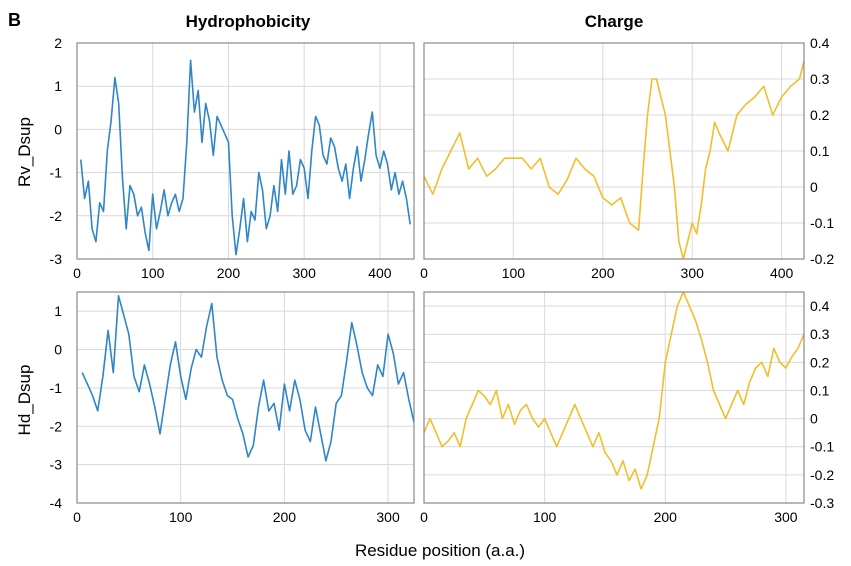 This screenshot has height=566, width=851. I want to click on column-title-hydrophobicity: Hydrophobicity, so click(248, 21).